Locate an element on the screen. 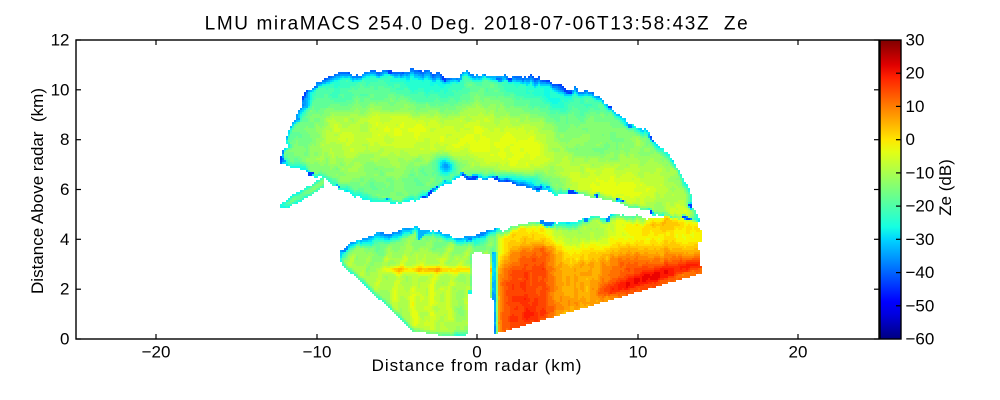 The width and height of the screenshot is (1000, 400). svg-text: 12 is located at coordinates (60, 40).